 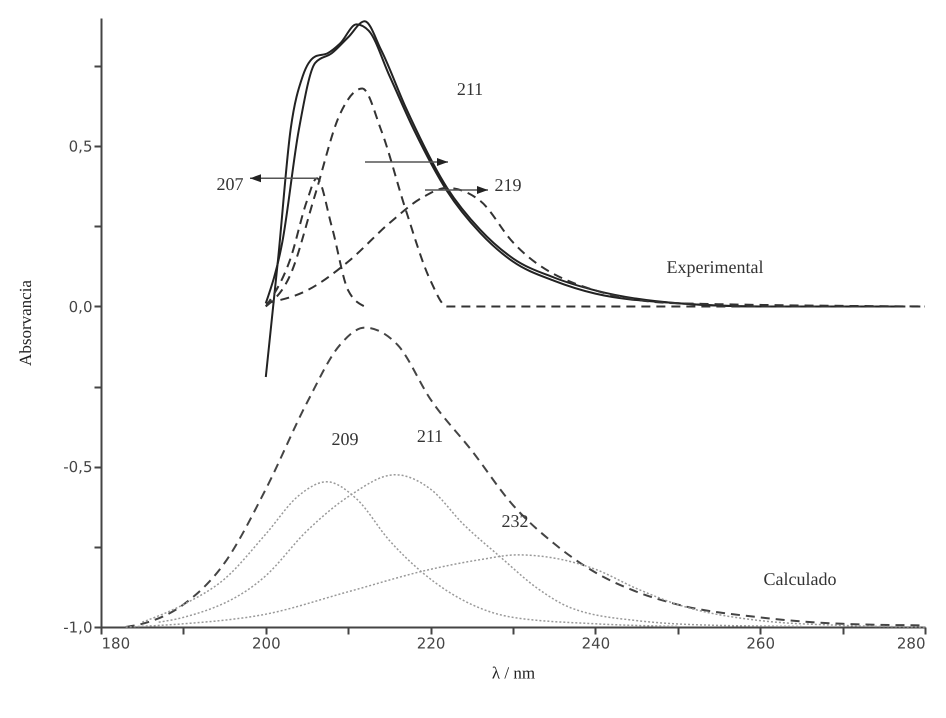 What do you see at coordinates (345, 439) in the screenshot?
I see `annotation: 209` at bounding box center [345, 439].